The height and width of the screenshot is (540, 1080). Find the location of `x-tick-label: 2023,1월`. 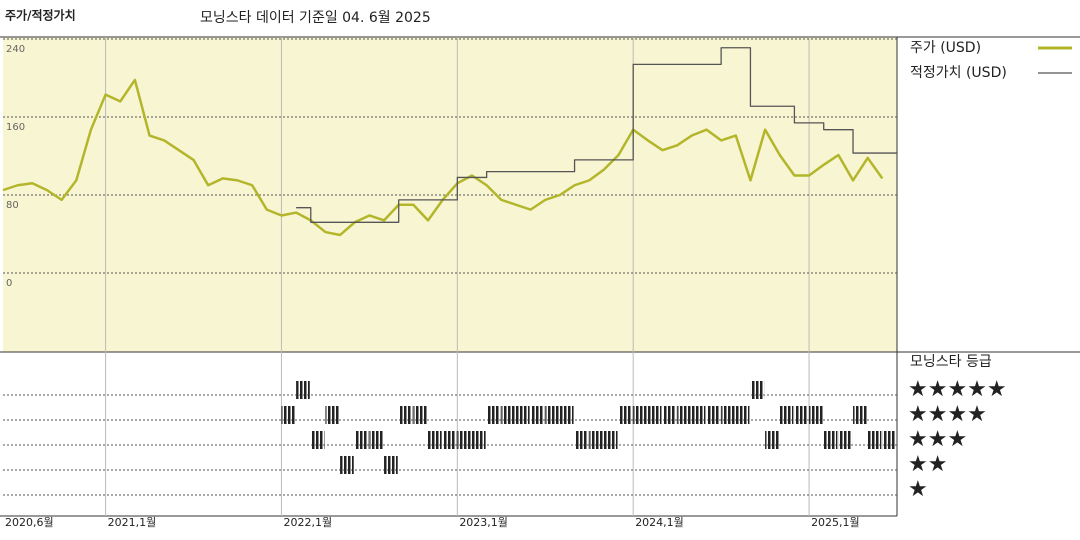

x-tick-label: 2023,1월 is located at coordinates (483, 522).